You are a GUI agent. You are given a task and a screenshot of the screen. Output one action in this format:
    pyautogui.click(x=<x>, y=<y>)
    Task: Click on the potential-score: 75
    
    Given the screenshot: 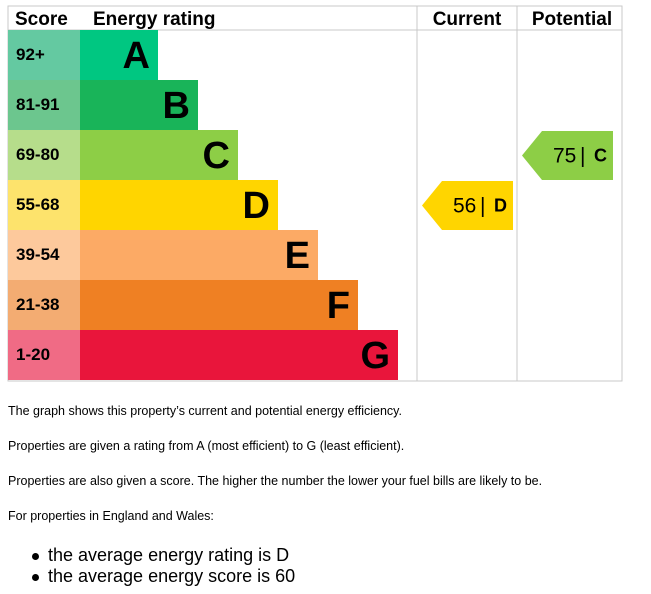 What is the action you would take?
    pyautogui.click(x=564, y=156)
    